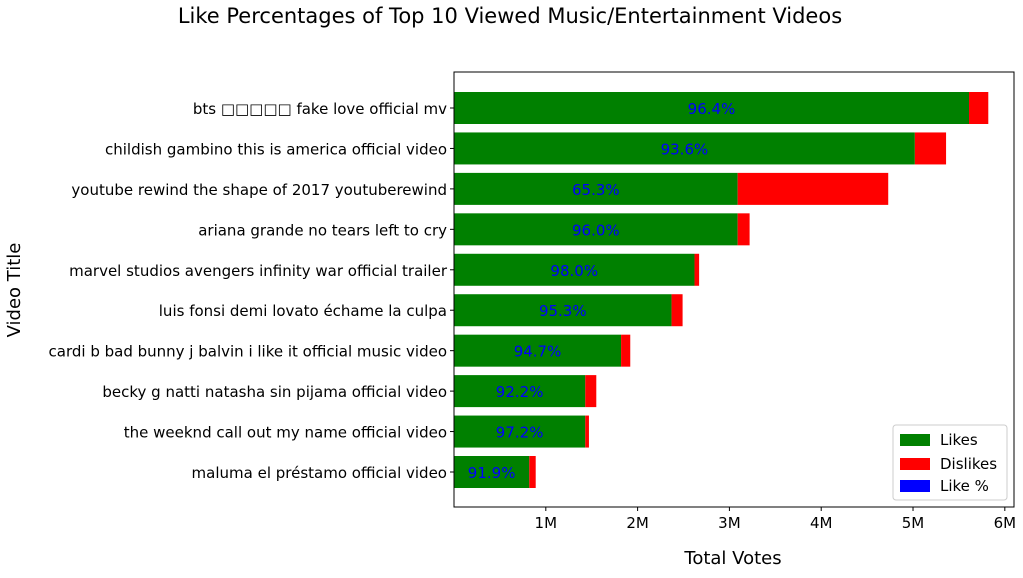 The image size is (1023, 578). I want to click on like-percent-label: 91.9%, so click(492, 473).